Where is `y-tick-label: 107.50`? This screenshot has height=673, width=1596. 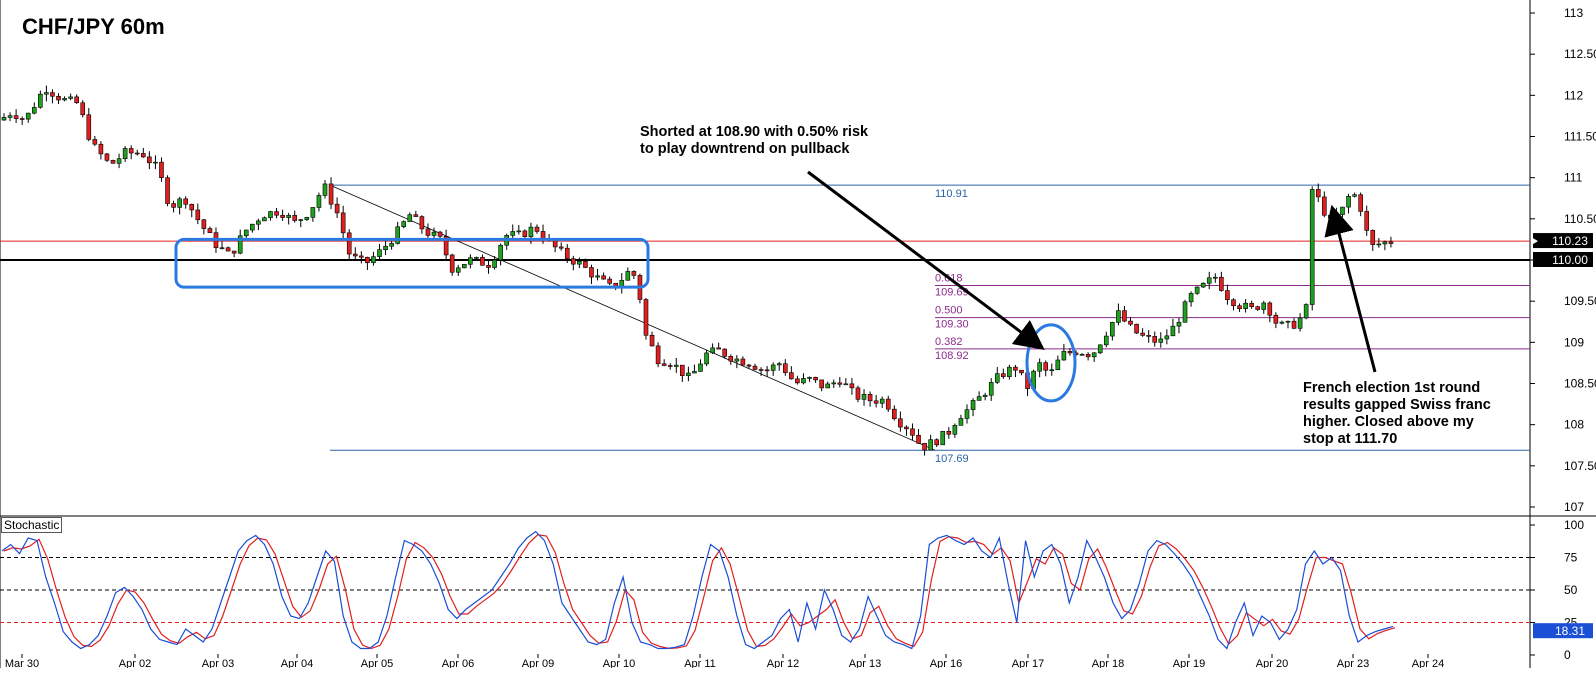 y-tick-label: 107.50 is located at coordinates (1580, 466).